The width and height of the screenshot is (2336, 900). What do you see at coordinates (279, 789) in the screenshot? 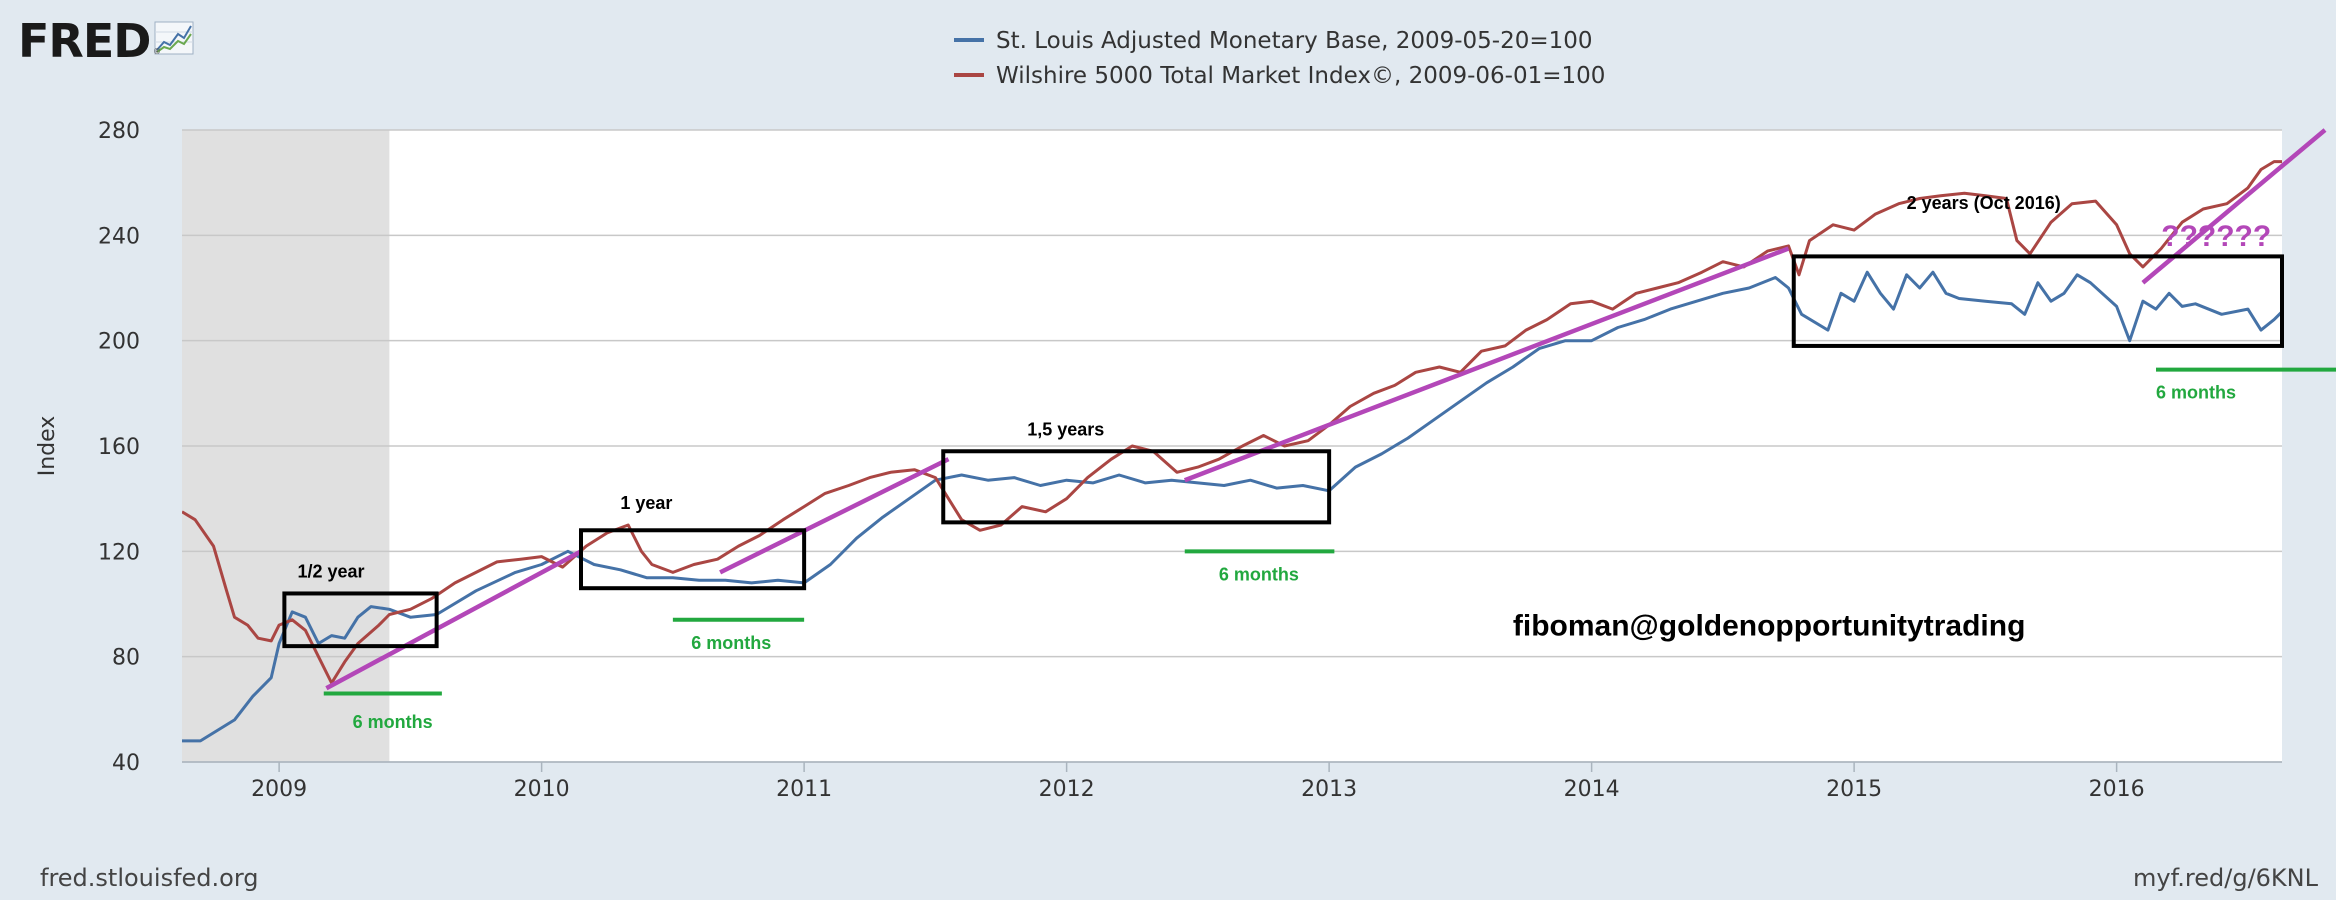
I see `x-tick-label: 2009` at bounding box center [279, 789].